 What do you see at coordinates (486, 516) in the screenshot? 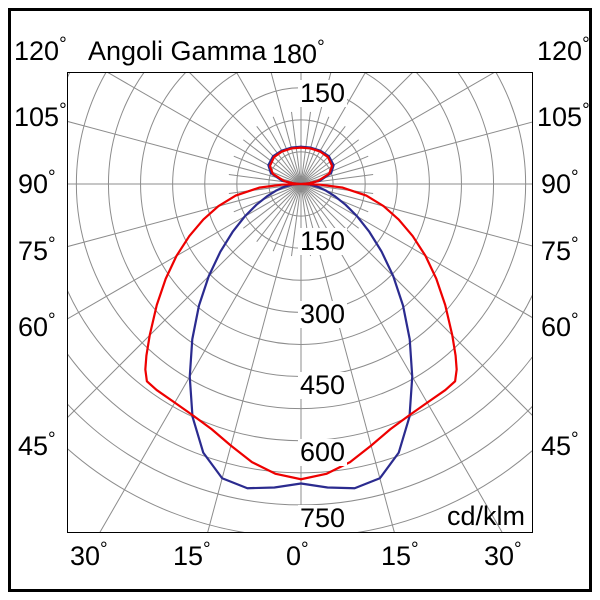
I see `unit-label: cd/klm` at bounding box center [486, 516].